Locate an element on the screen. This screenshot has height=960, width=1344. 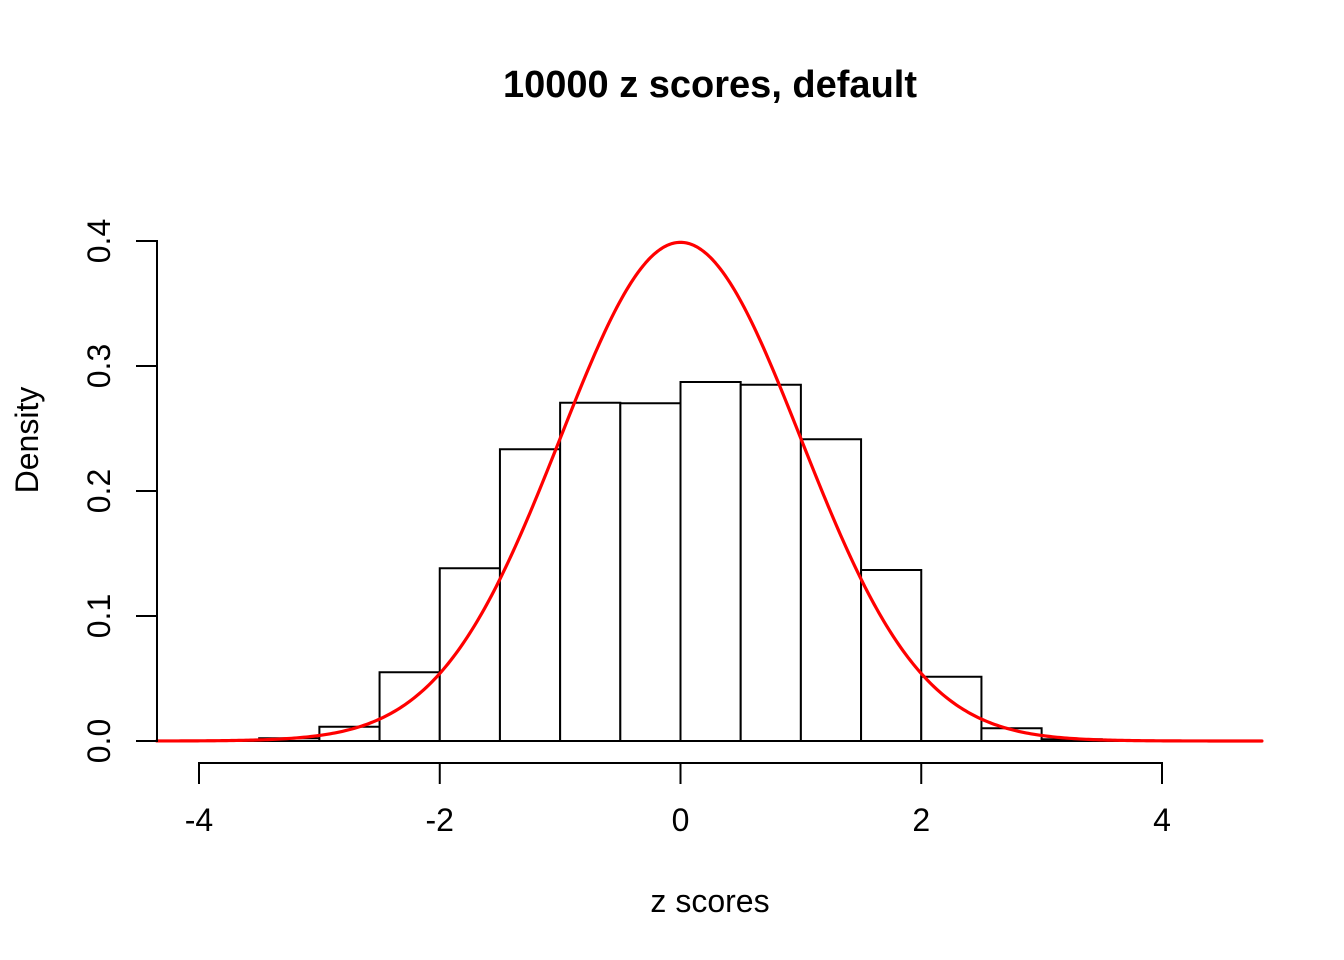
x-tick-label: 4 is located at coordinates (1162, 820).